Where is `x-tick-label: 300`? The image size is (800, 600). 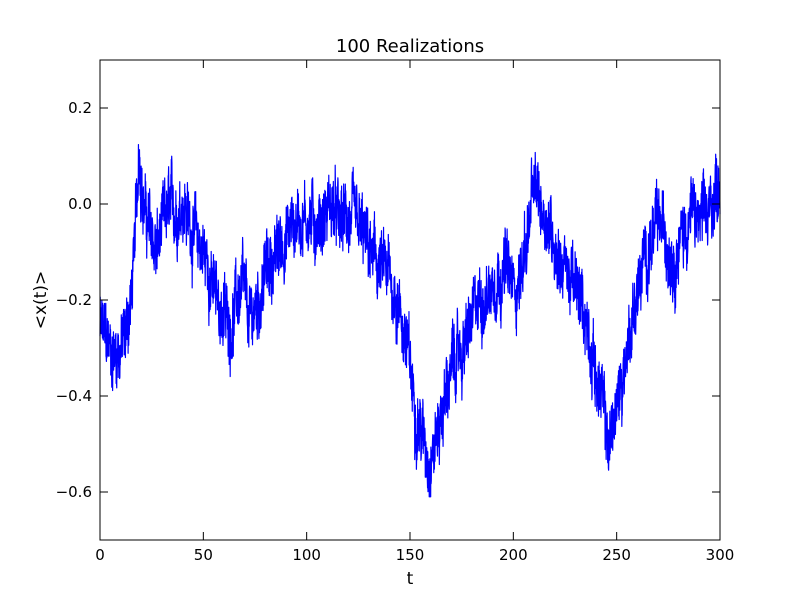 x-tick-label: 300 is located at coordinates (720, 555).